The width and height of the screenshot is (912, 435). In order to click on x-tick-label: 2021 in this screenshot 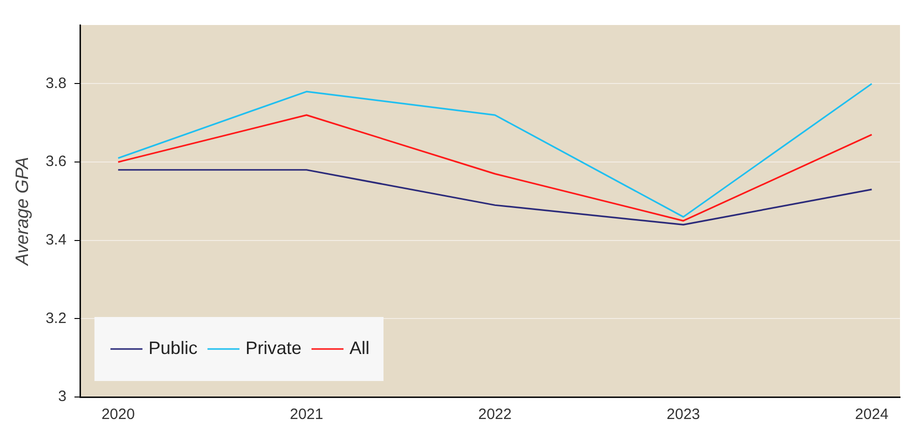, I will do `click(307, 415)`.